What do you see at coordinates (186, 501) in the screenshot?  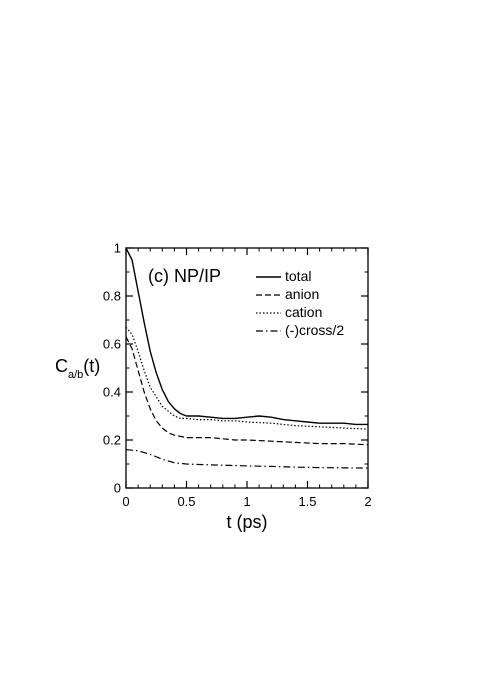 I see `x-tick-label: 0.5` at bounding box center [186, 501].